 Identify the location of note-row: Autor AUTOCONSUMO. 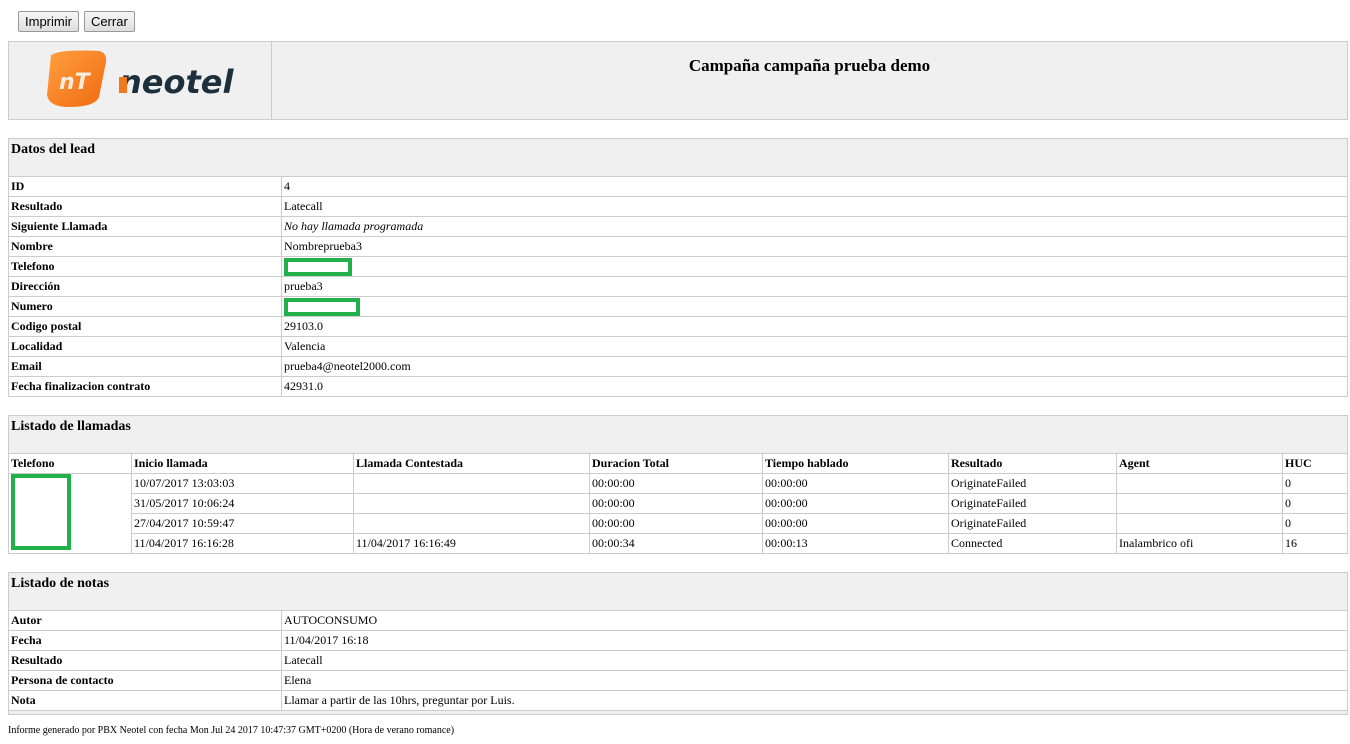
(678, 620).